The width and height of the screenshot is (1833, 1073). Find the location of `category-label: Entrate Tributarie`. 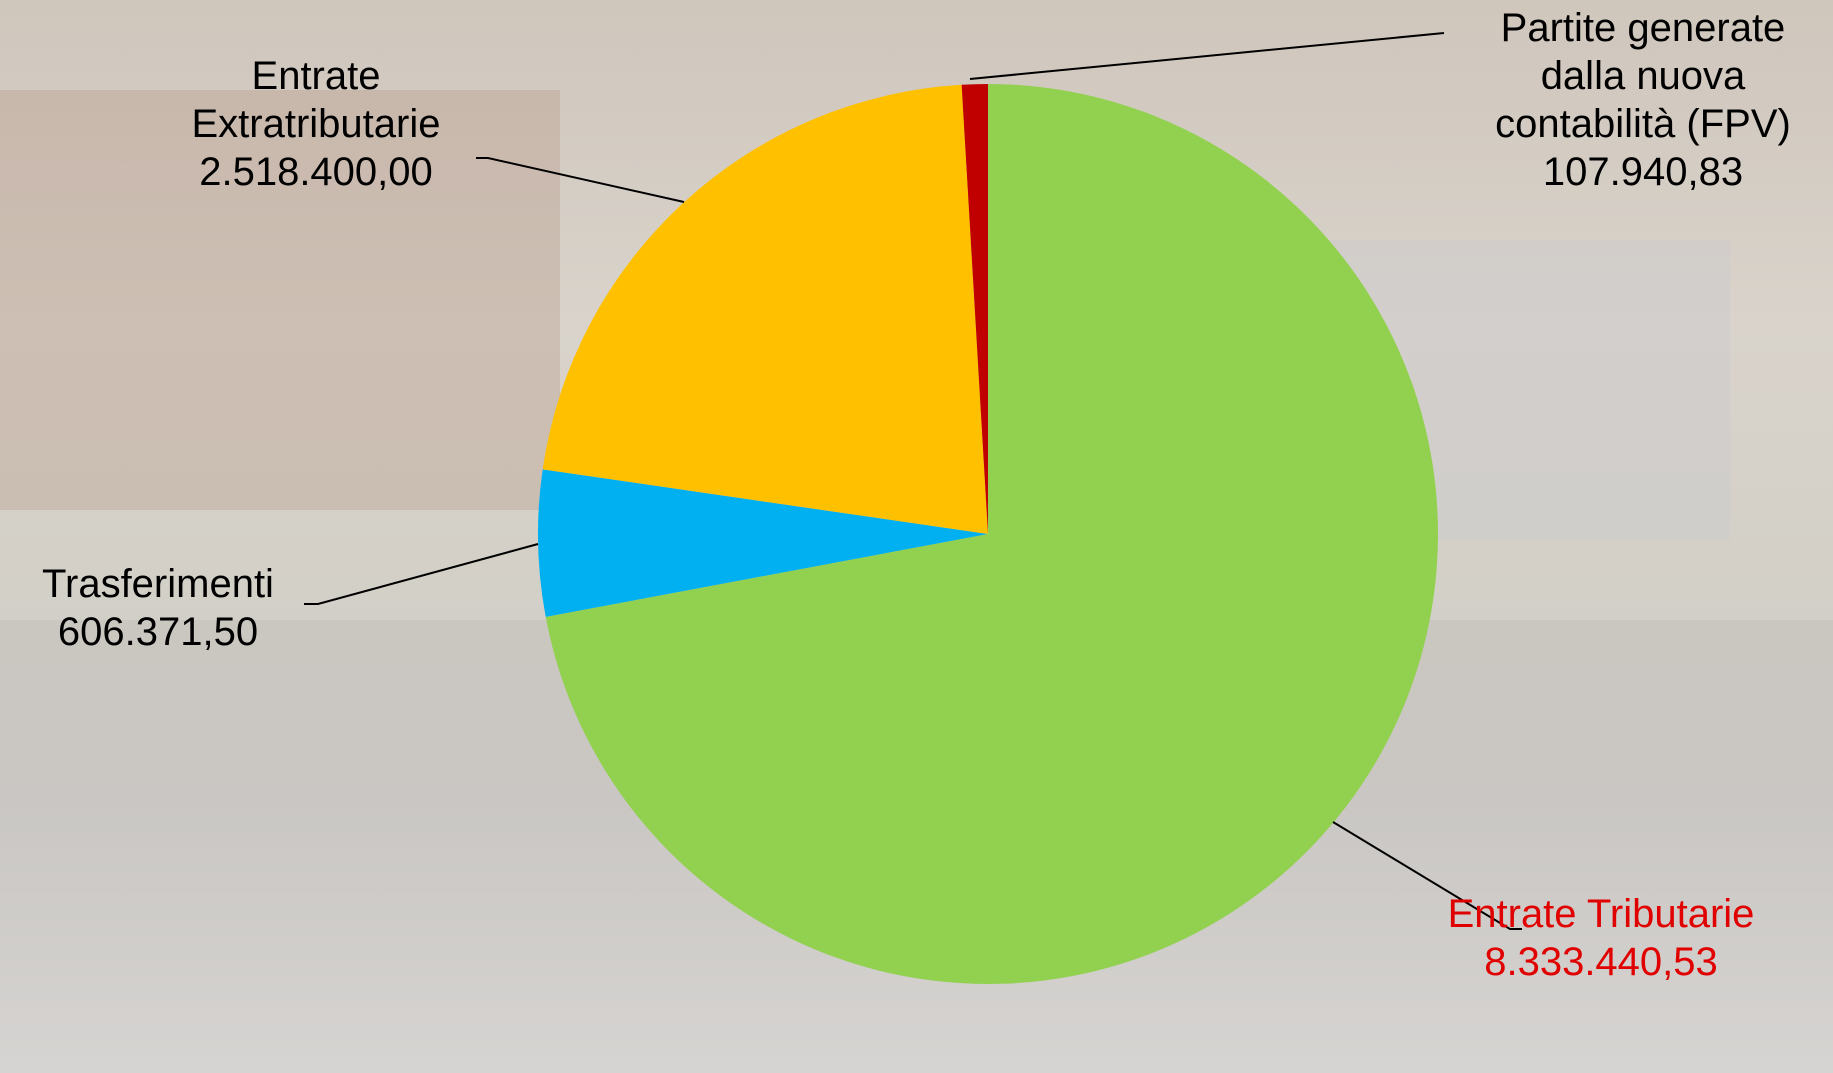

category-label: Entrate Tributarie is located at coordinates (1601, 914).